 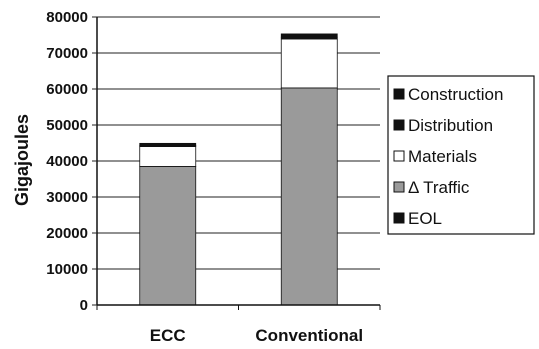 I want to click on y-tick-label: 30000, so click(x=67, y=197).